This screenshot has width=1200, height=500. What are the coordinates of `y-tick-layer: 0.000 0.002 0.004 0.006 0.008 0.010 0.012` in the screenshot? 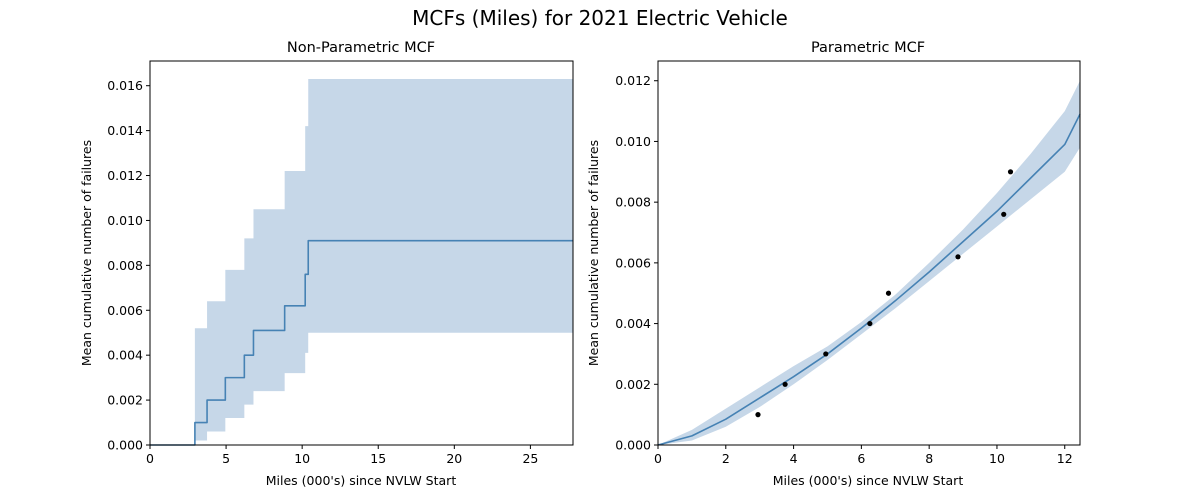 It's located at (636, 263).